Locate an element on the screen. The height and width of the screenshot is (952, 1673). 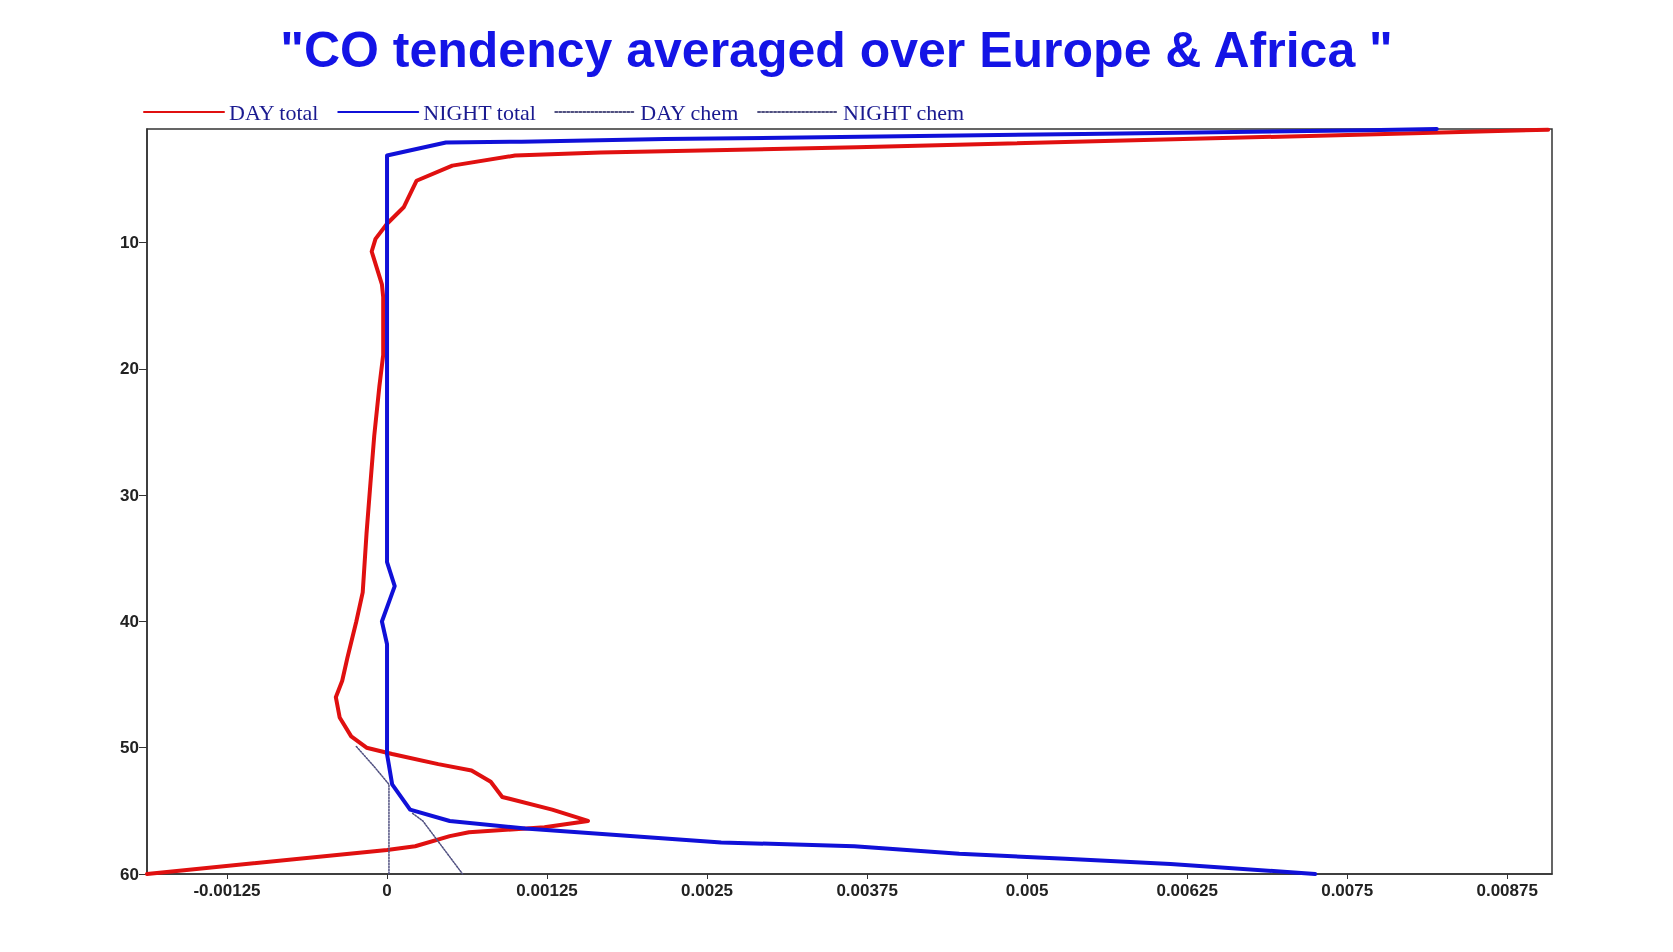
legend-label: DAY total is located at coordinates (274, 112).